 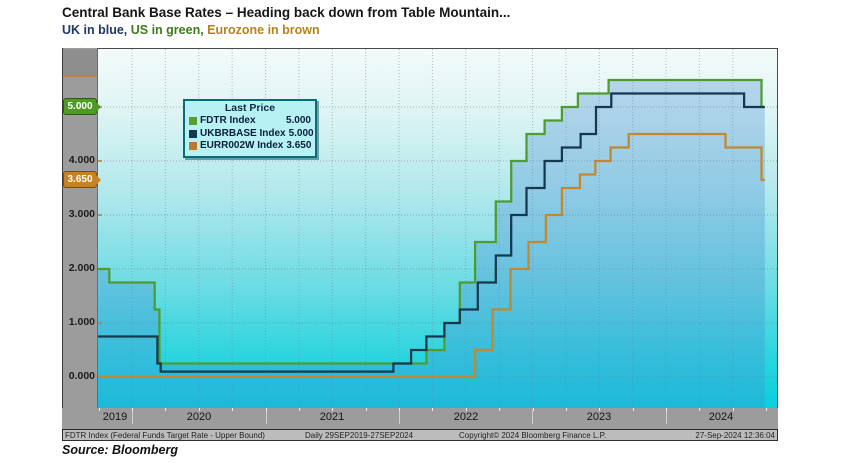 I want to click on subtitle-eurozone: Eurozone in brown, so click(x=263, y=30).